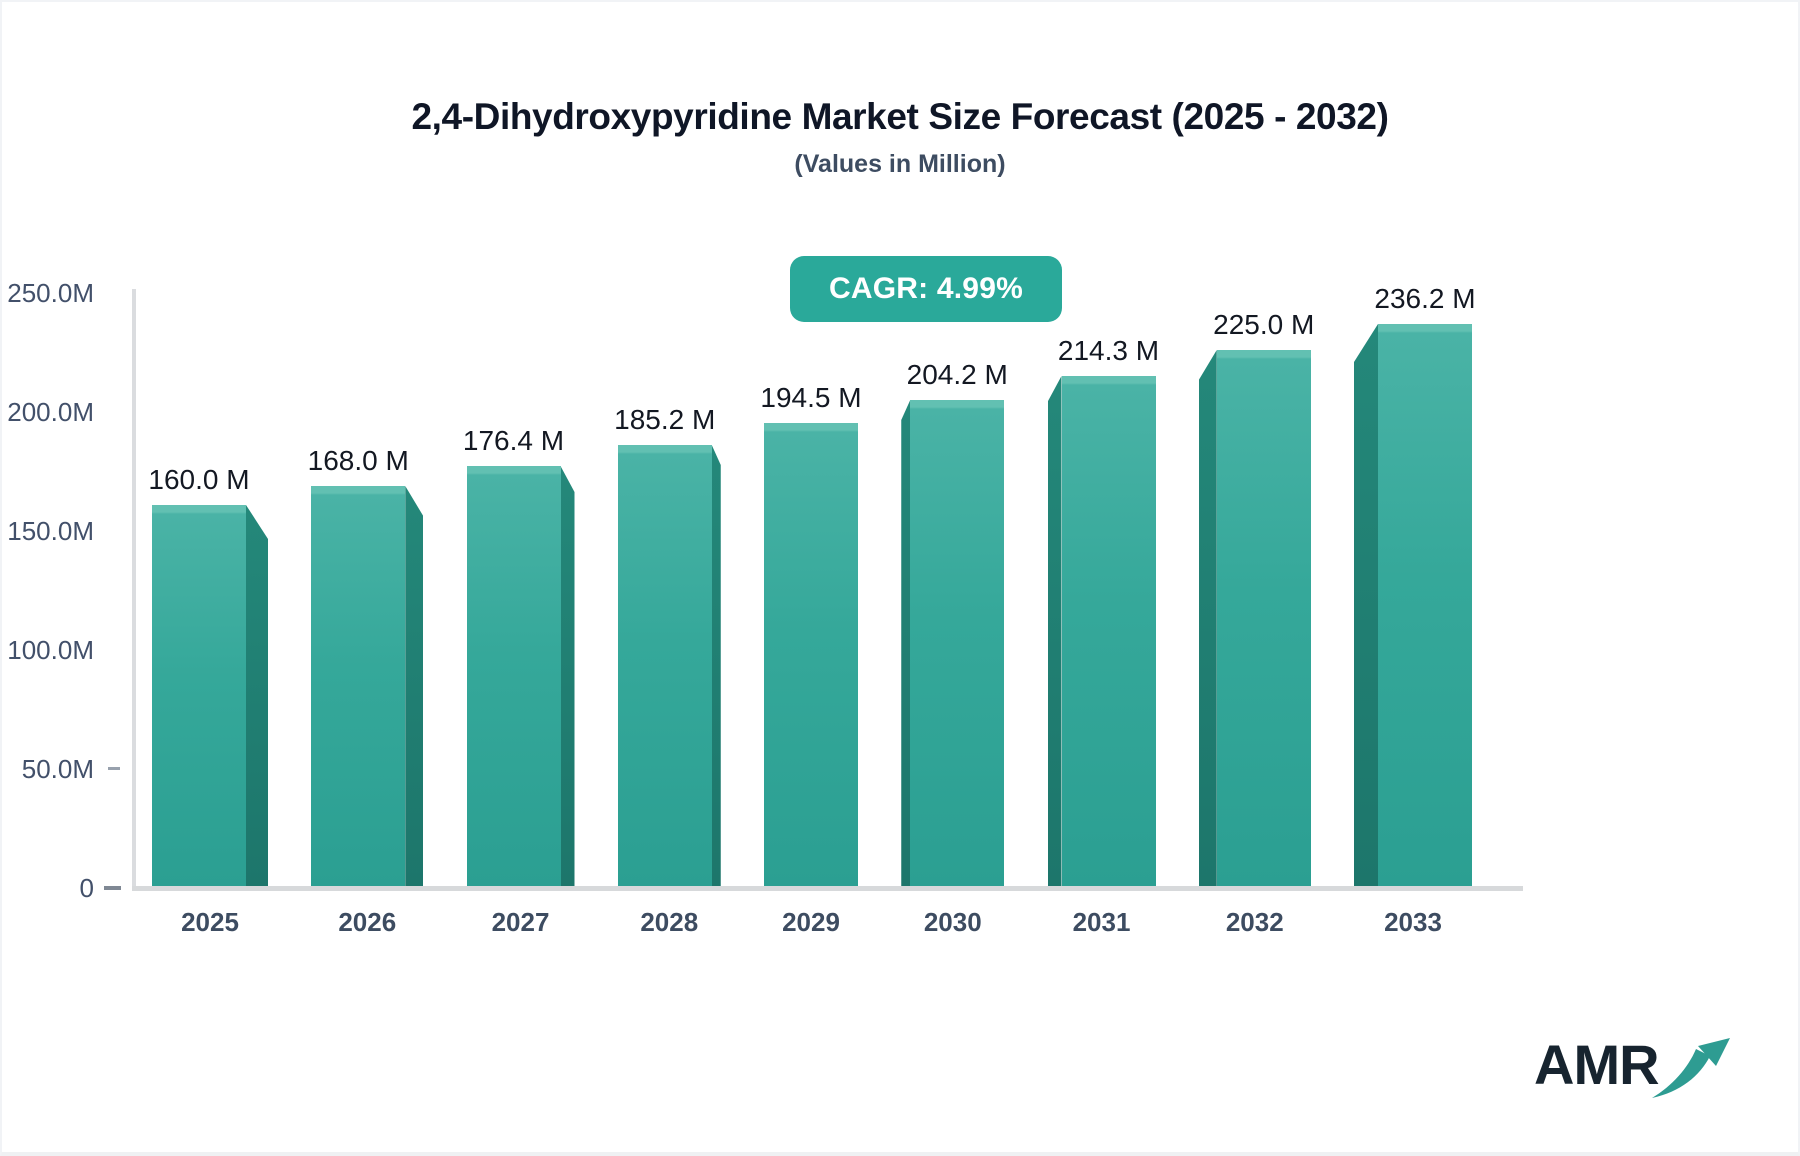 Image resolution: width=1800 pixels, height=1156 pixels. I want to click on x-axis-label-2027: 2027, so click(520, 922).